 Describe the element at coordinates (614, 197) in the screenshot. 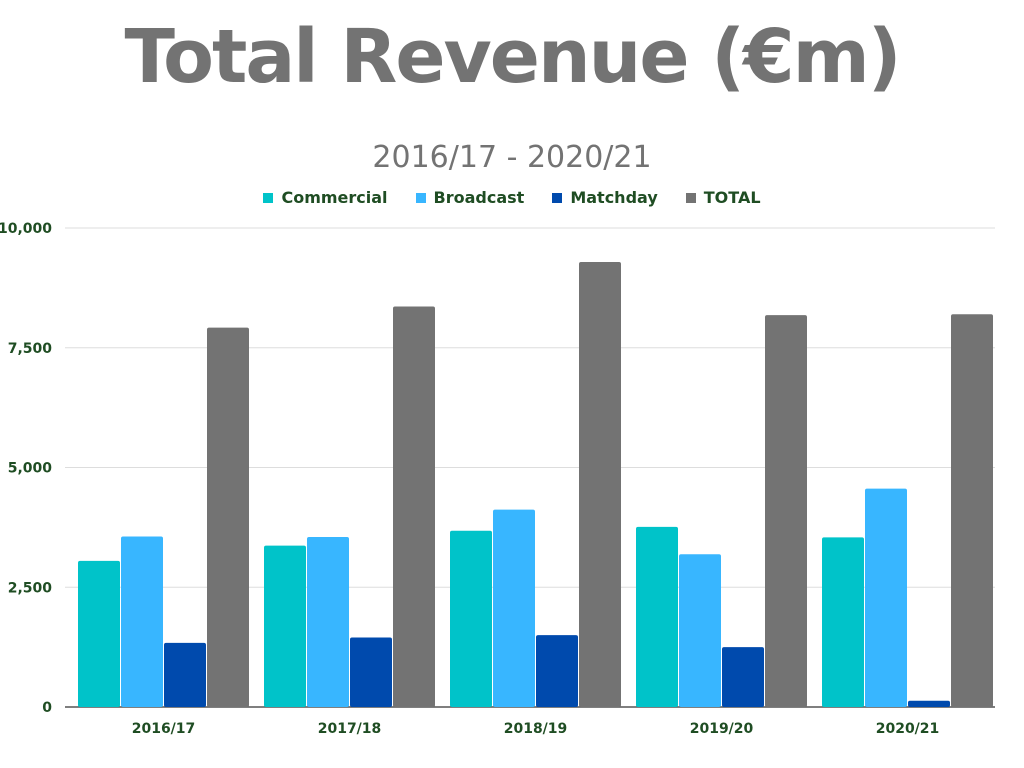

I see `legend-label-matchday: Matchday` at that location.